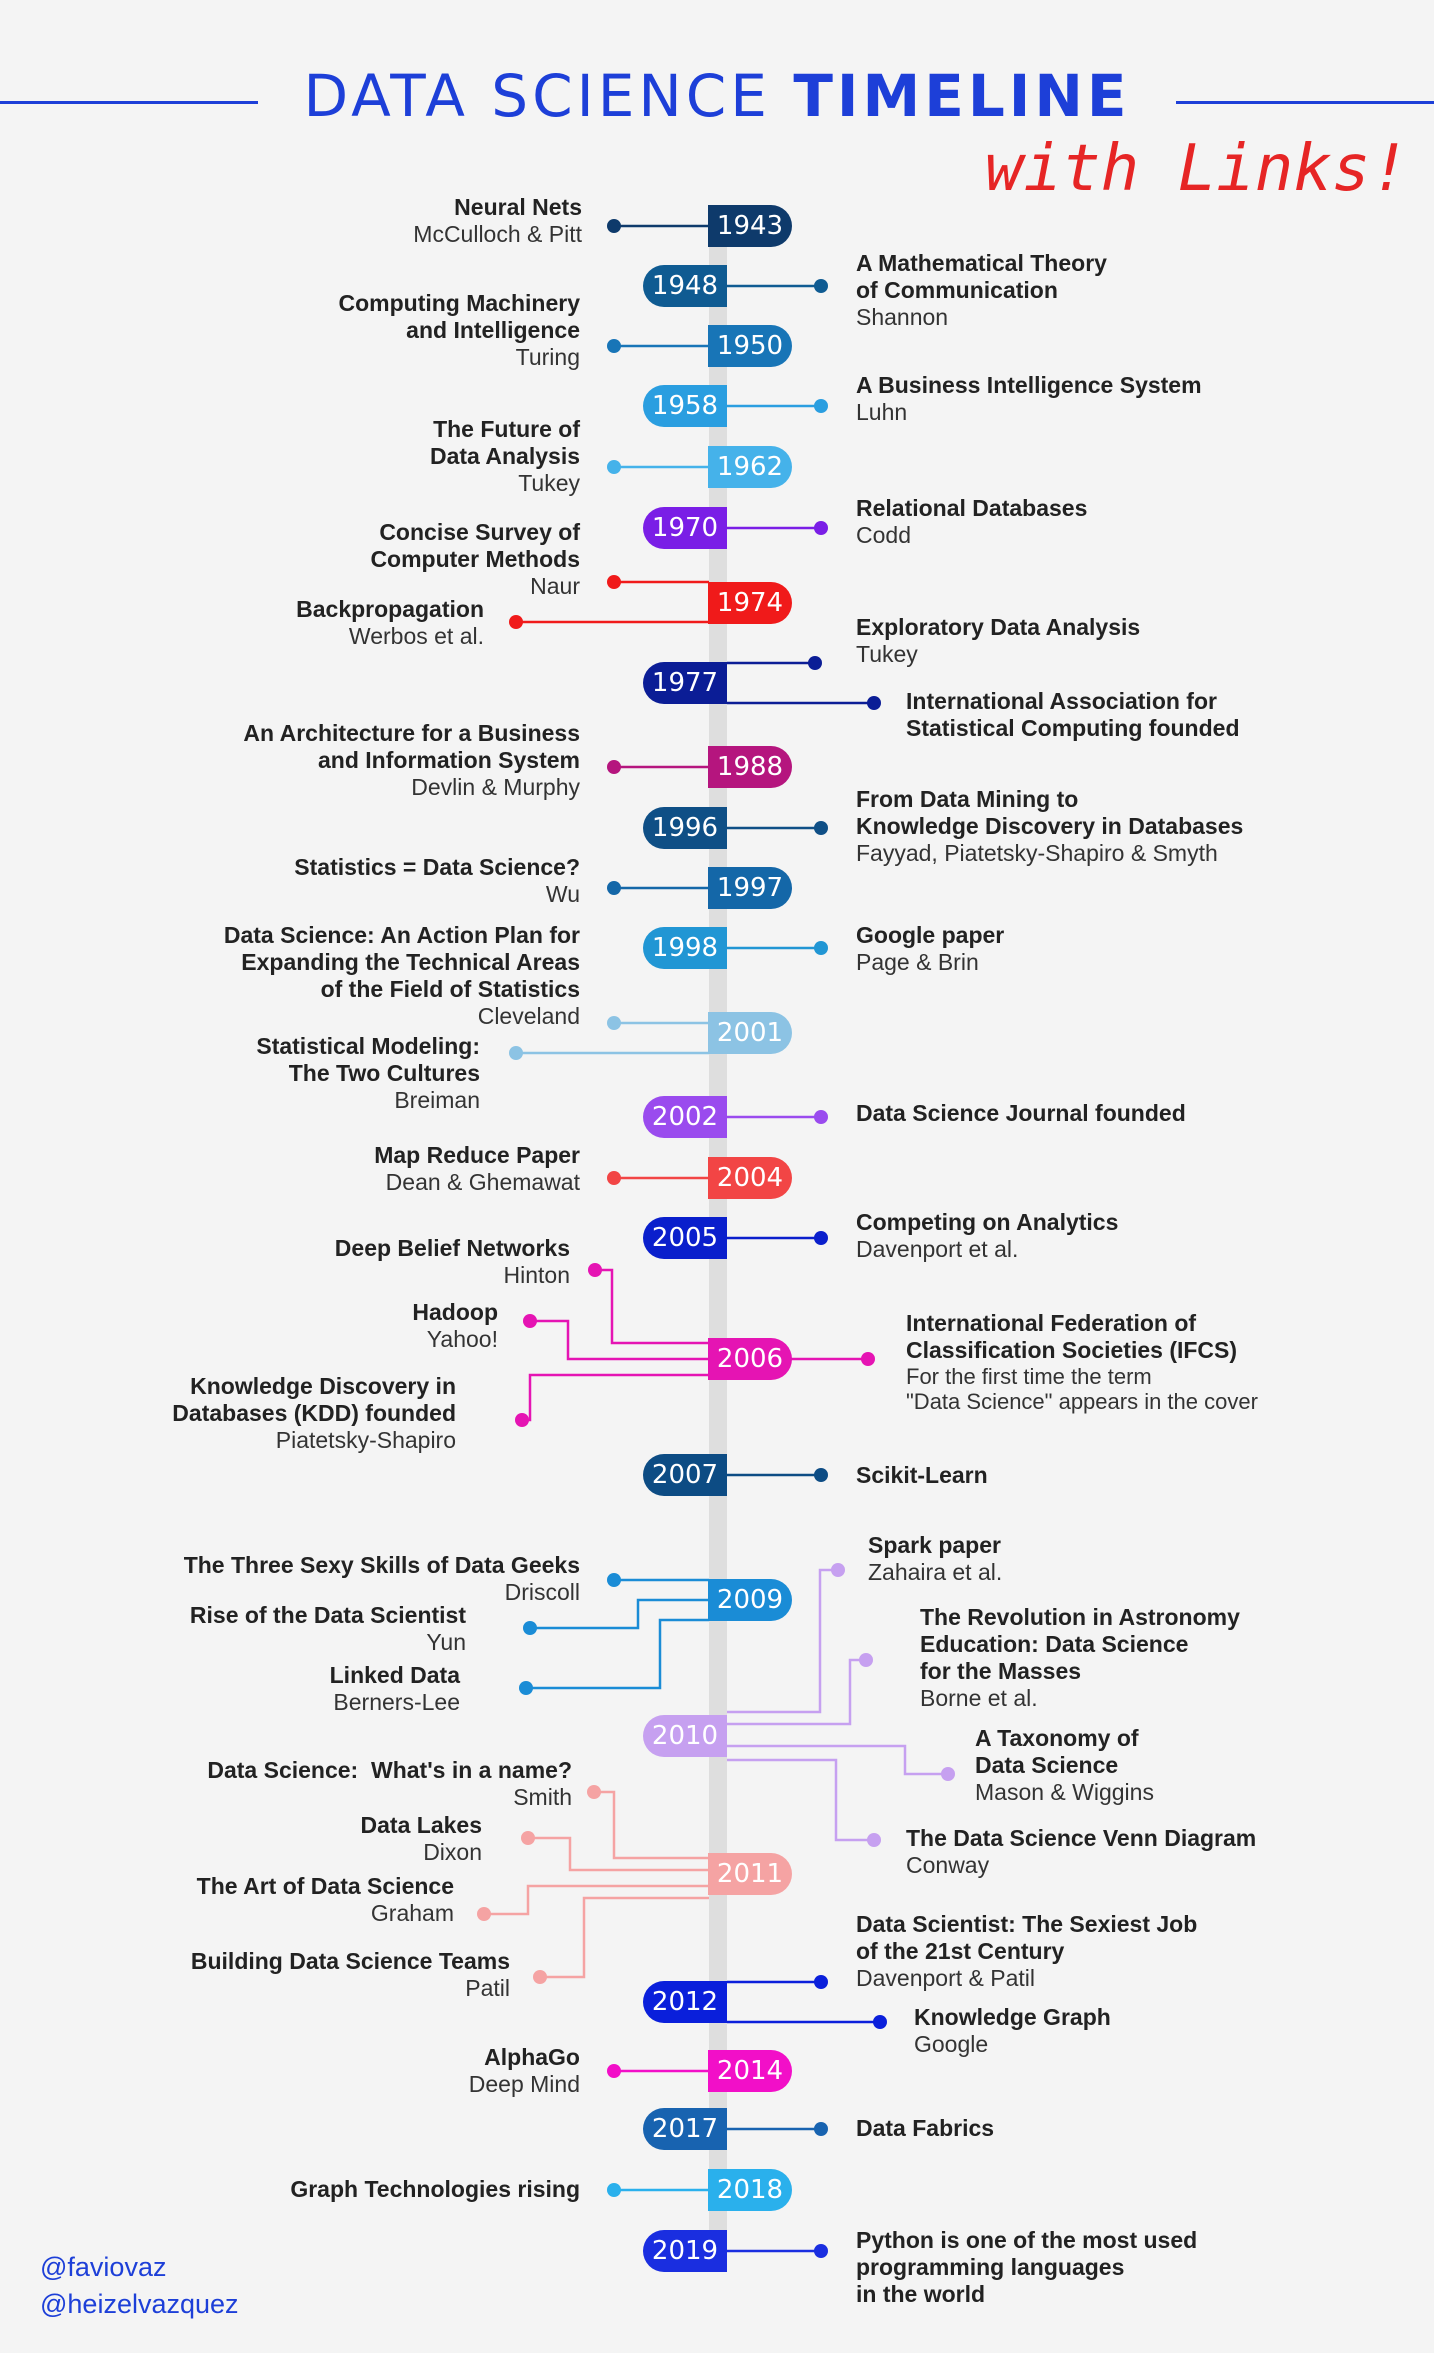  I want to click on timeline-event: Concise Survey of Computer Methods Naur, so click(475, 559).